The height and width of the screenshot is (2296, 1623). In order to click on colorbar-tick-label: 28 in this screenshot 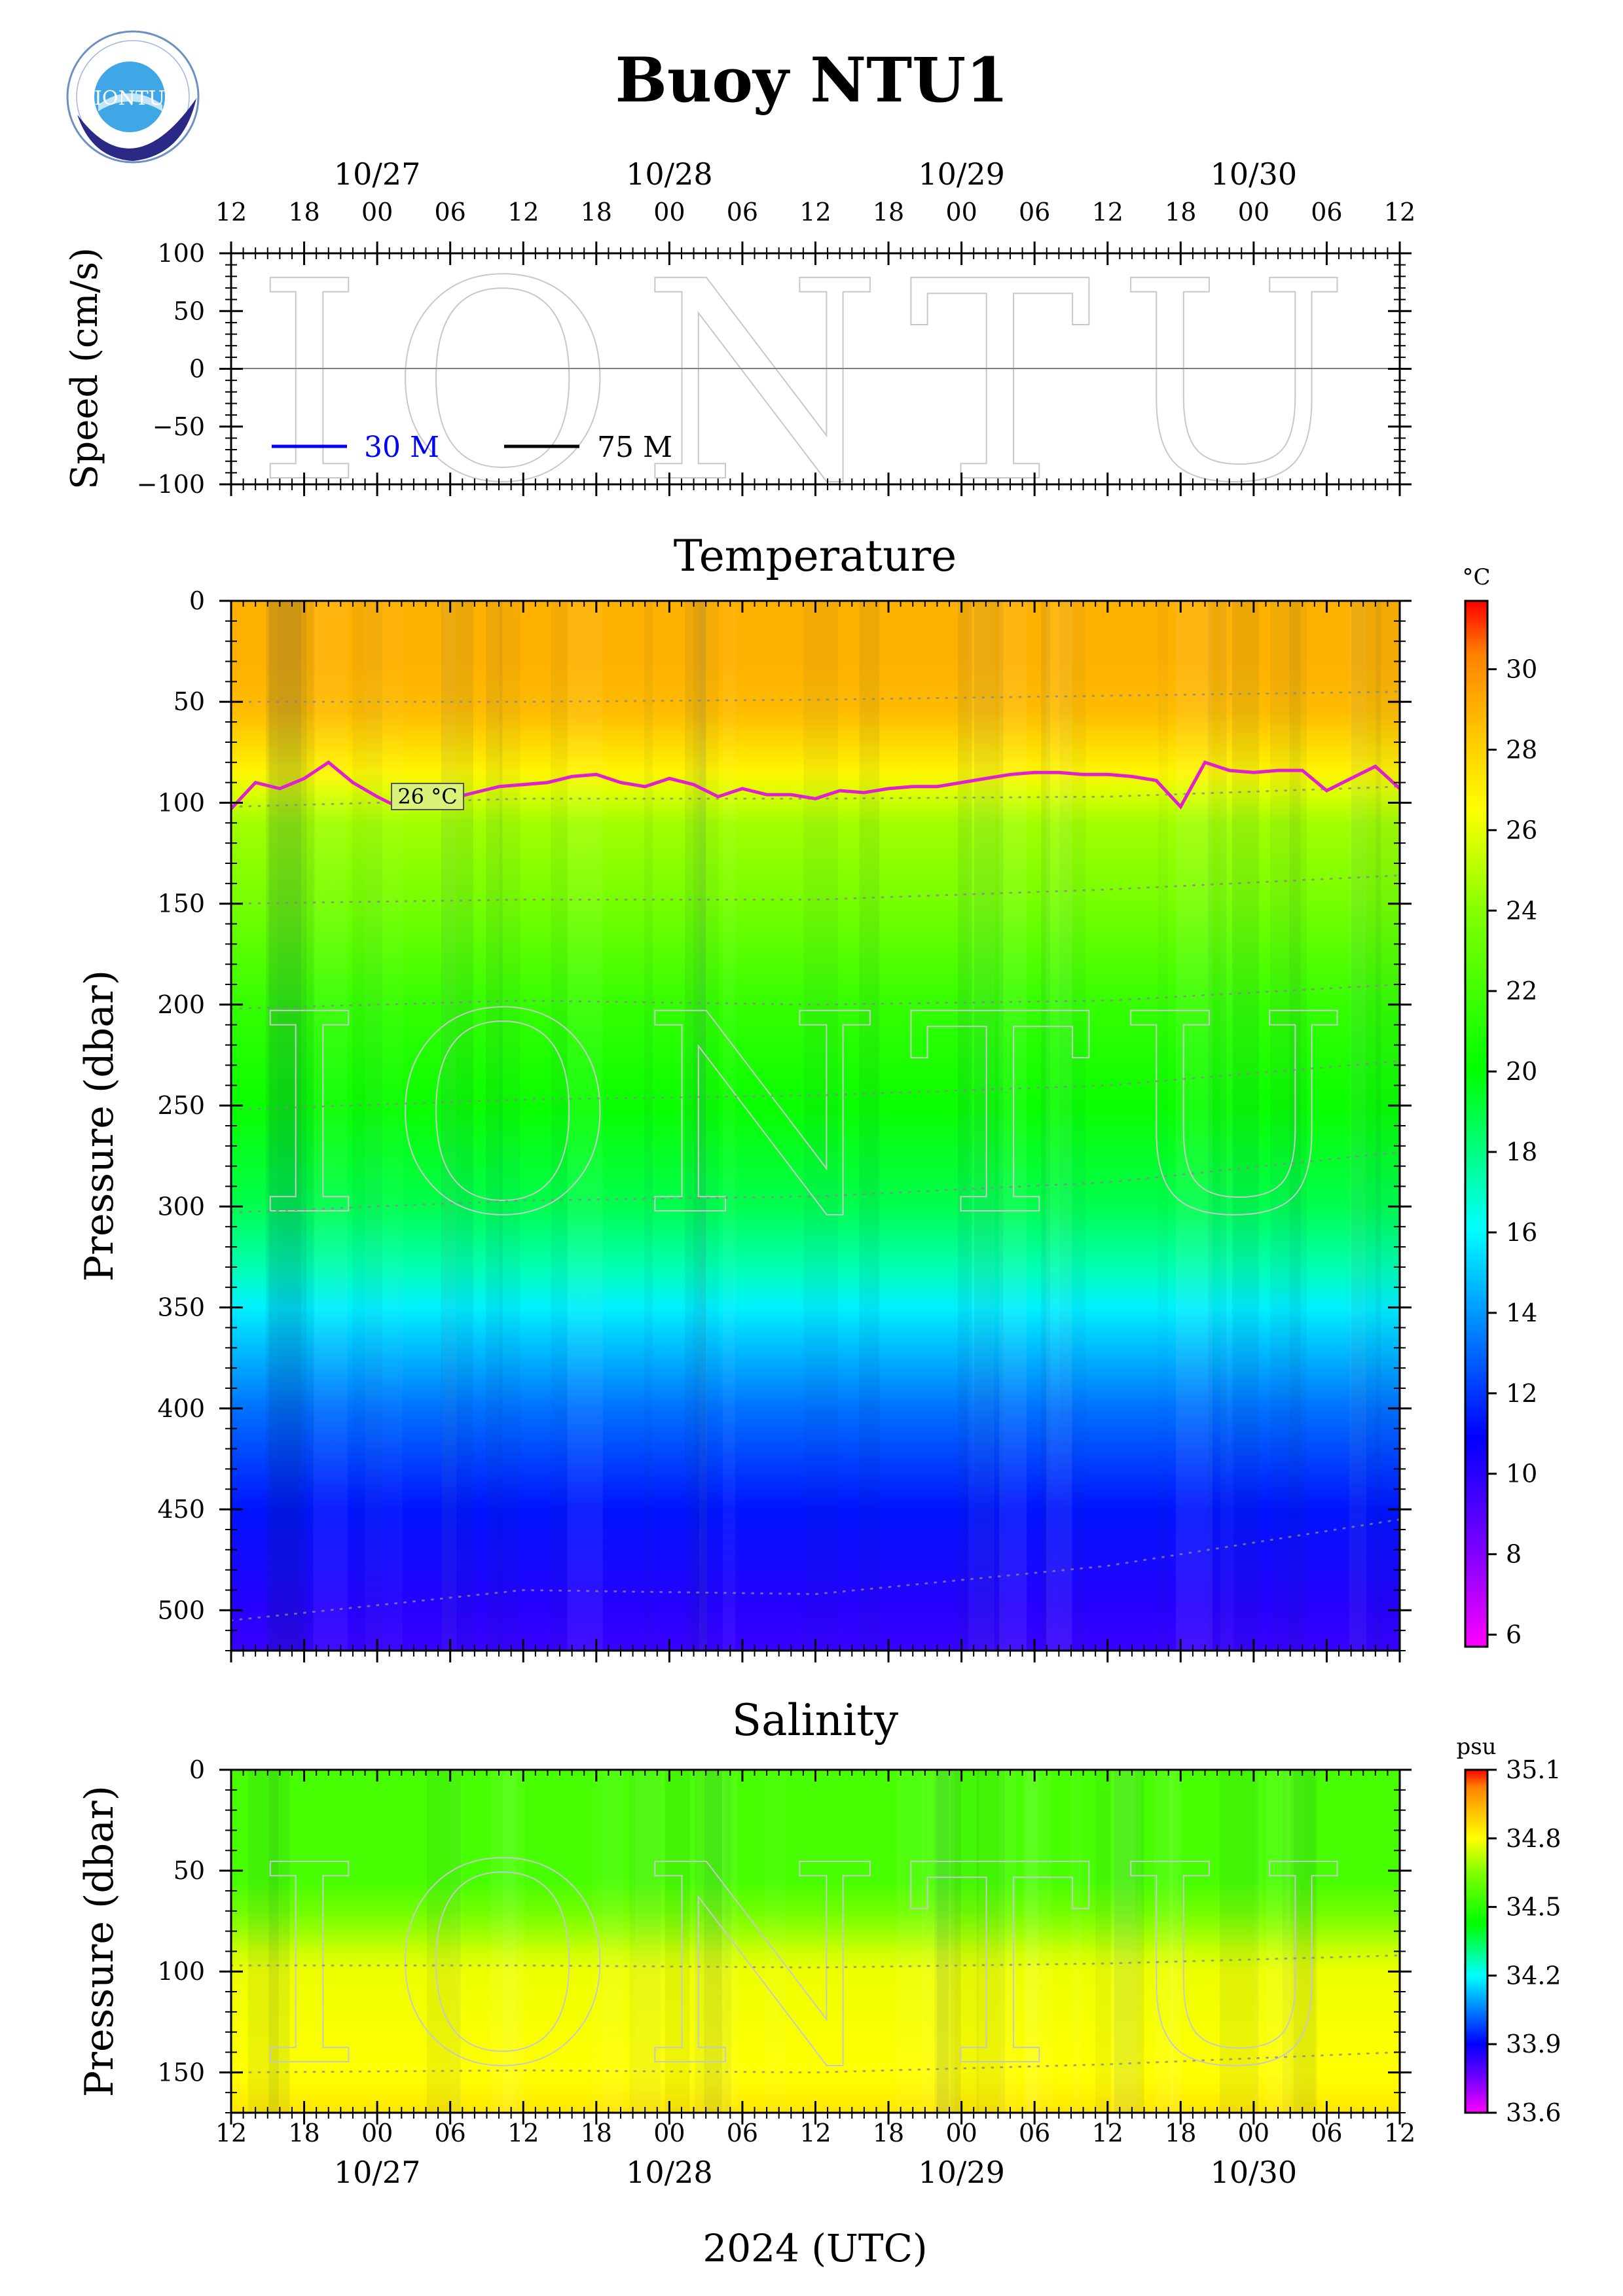, I will do `click(1521, 749)`.